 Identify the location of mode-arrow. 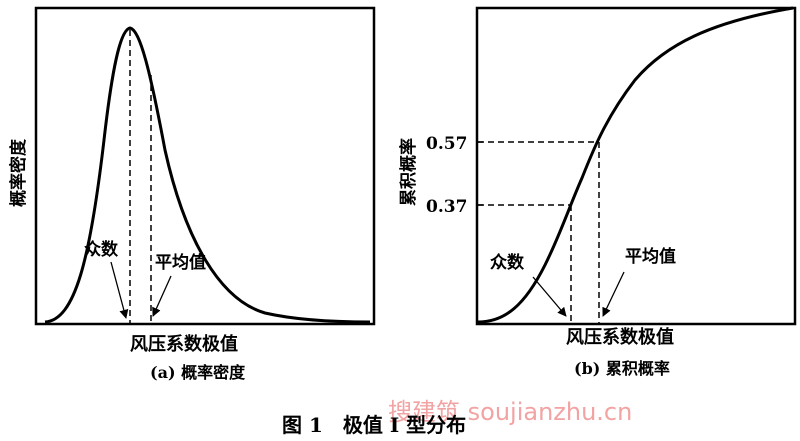
(119, 290).